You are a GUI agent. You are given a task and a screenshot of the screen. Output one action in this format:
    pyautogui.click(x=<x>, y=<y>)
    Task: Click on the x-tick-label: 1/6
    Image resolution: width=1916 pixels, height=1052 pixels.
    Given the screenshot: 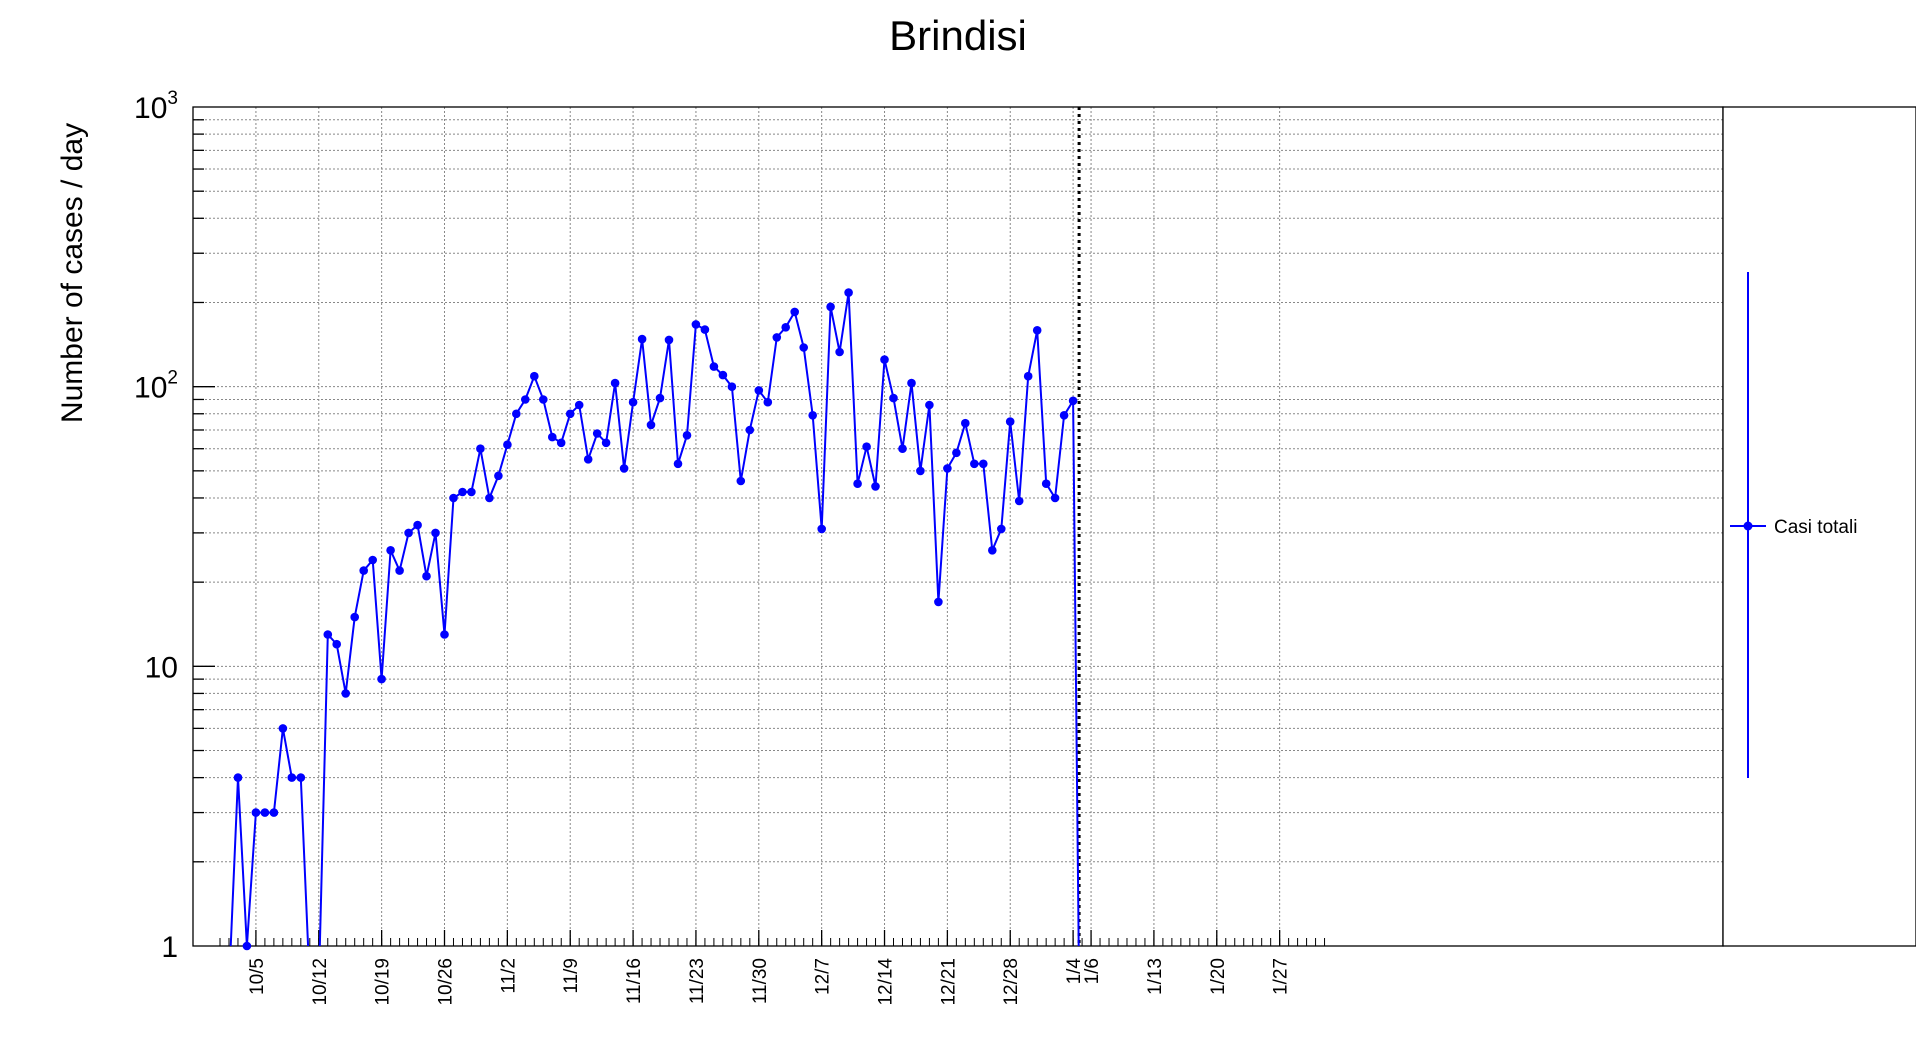 What is the action you would take?
    pyautogui.click(x=1092, y=971)
    